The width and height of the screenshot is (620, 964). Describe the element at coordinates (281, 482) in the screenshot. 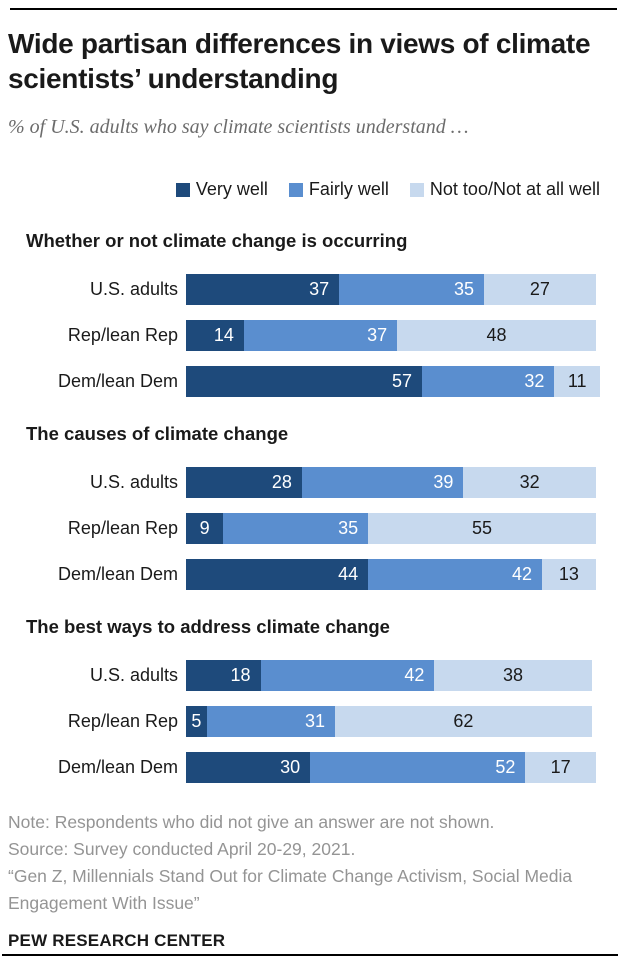

I see `segment-value: 28` at that location.